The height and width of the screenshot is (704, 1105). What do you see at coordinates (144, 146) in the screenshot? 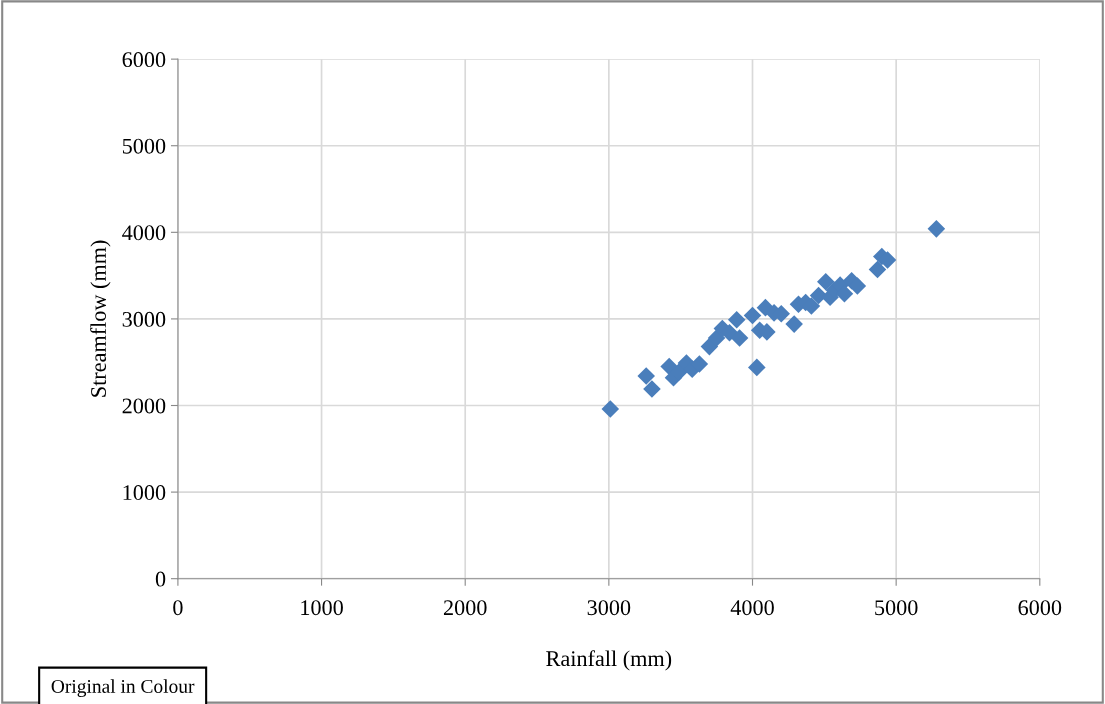
I see `y-tick-label: 5000` at bounding box center [144, 146].